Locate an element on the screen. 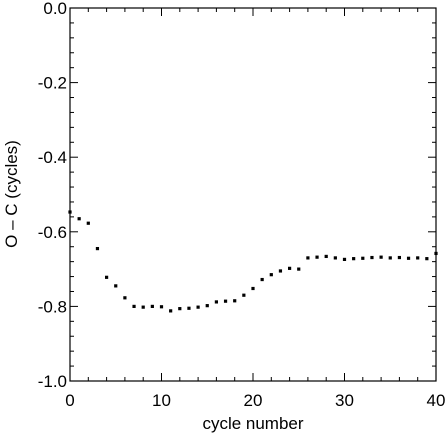 This screenshot has height=436, width=448. y-tick-label: -1.0 is located at coordinates (52, 381).